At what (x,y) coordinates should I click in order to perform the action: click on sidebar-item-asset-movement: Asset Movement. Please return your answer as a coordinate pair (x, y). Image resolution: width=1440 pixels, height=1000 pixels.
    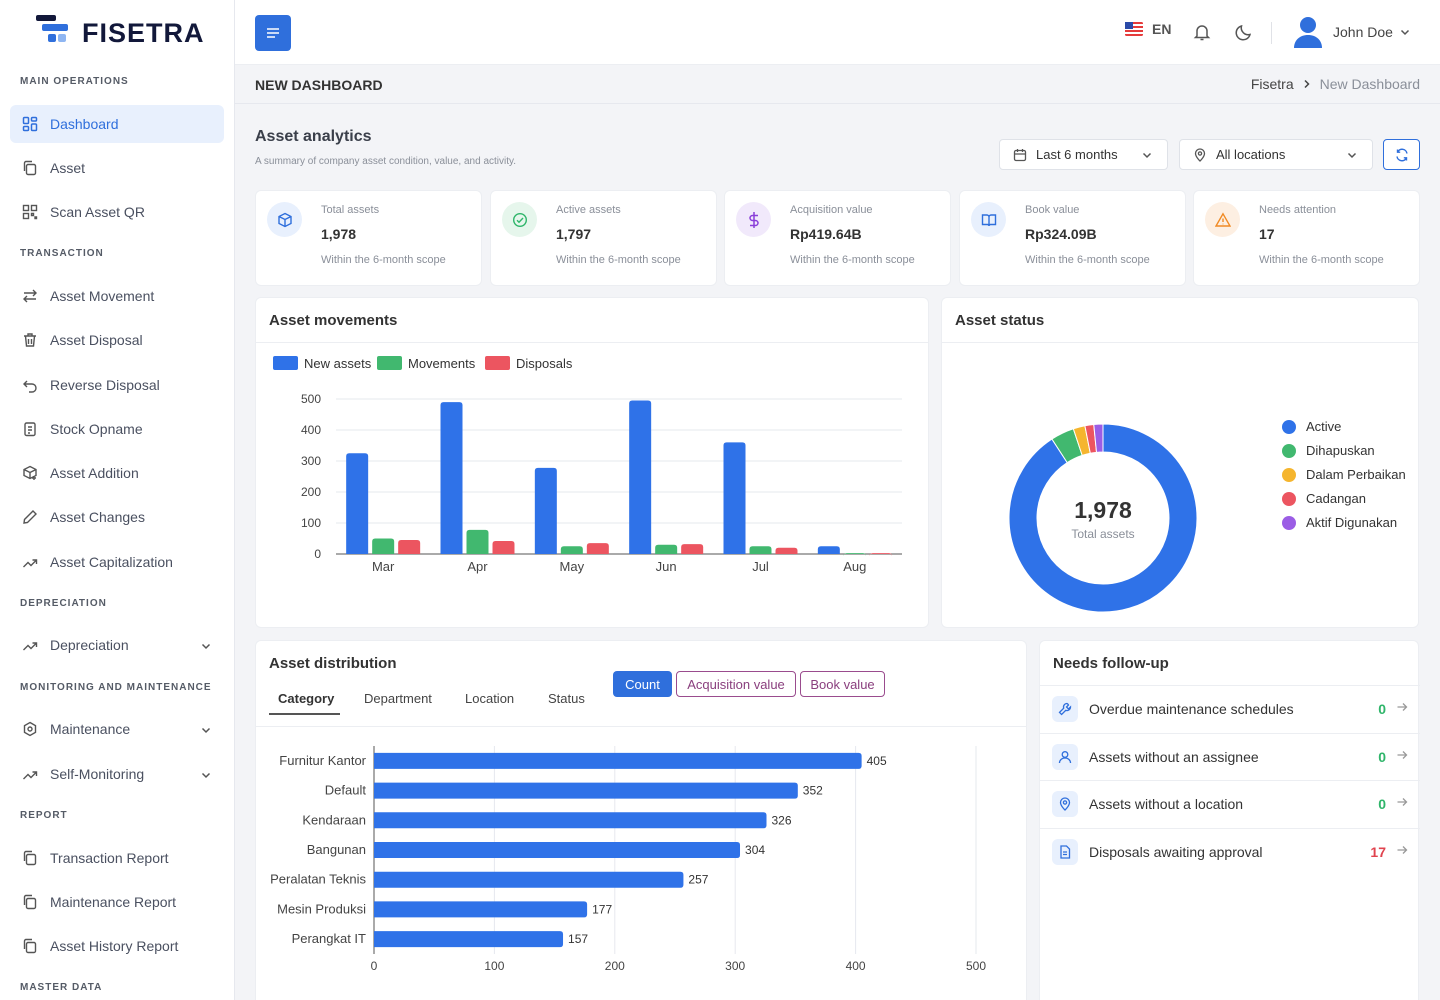
    Looking at the image, I should click on (117, 296).